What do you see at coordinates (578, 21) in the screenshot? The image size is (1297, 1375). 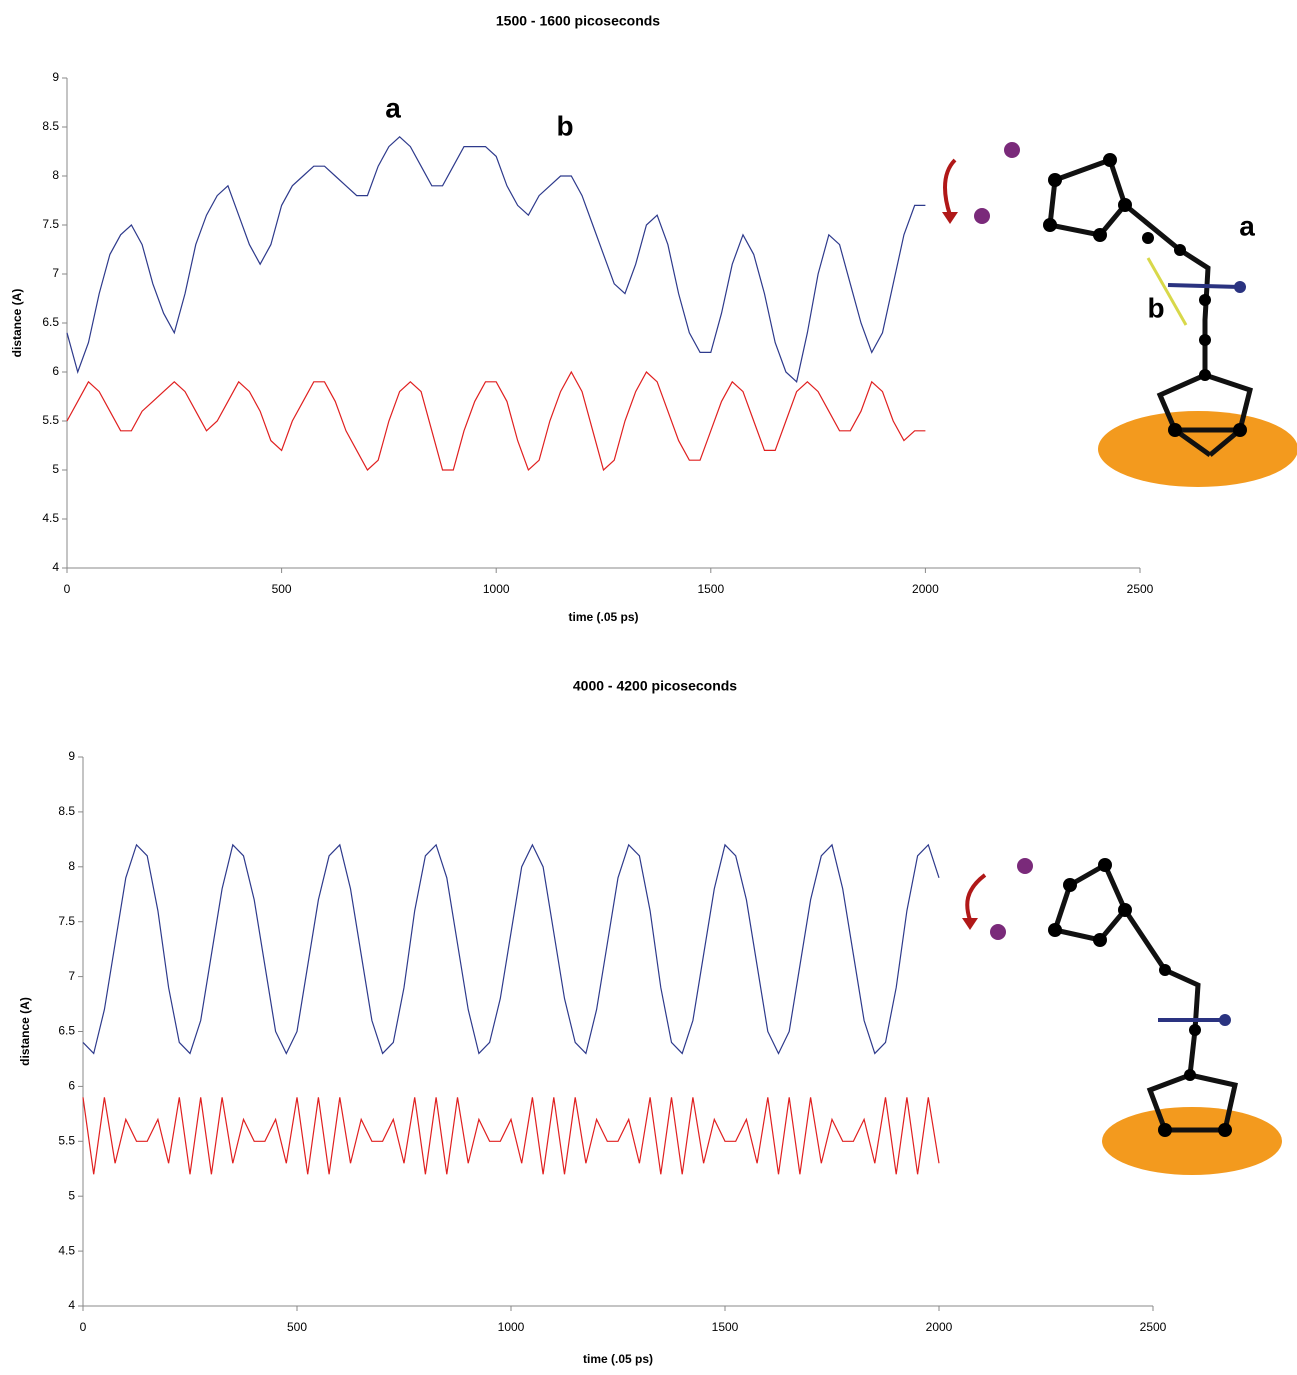 I see `chart-title: 1500 - 1600 picoseconds` at bounding box center [578, 21].